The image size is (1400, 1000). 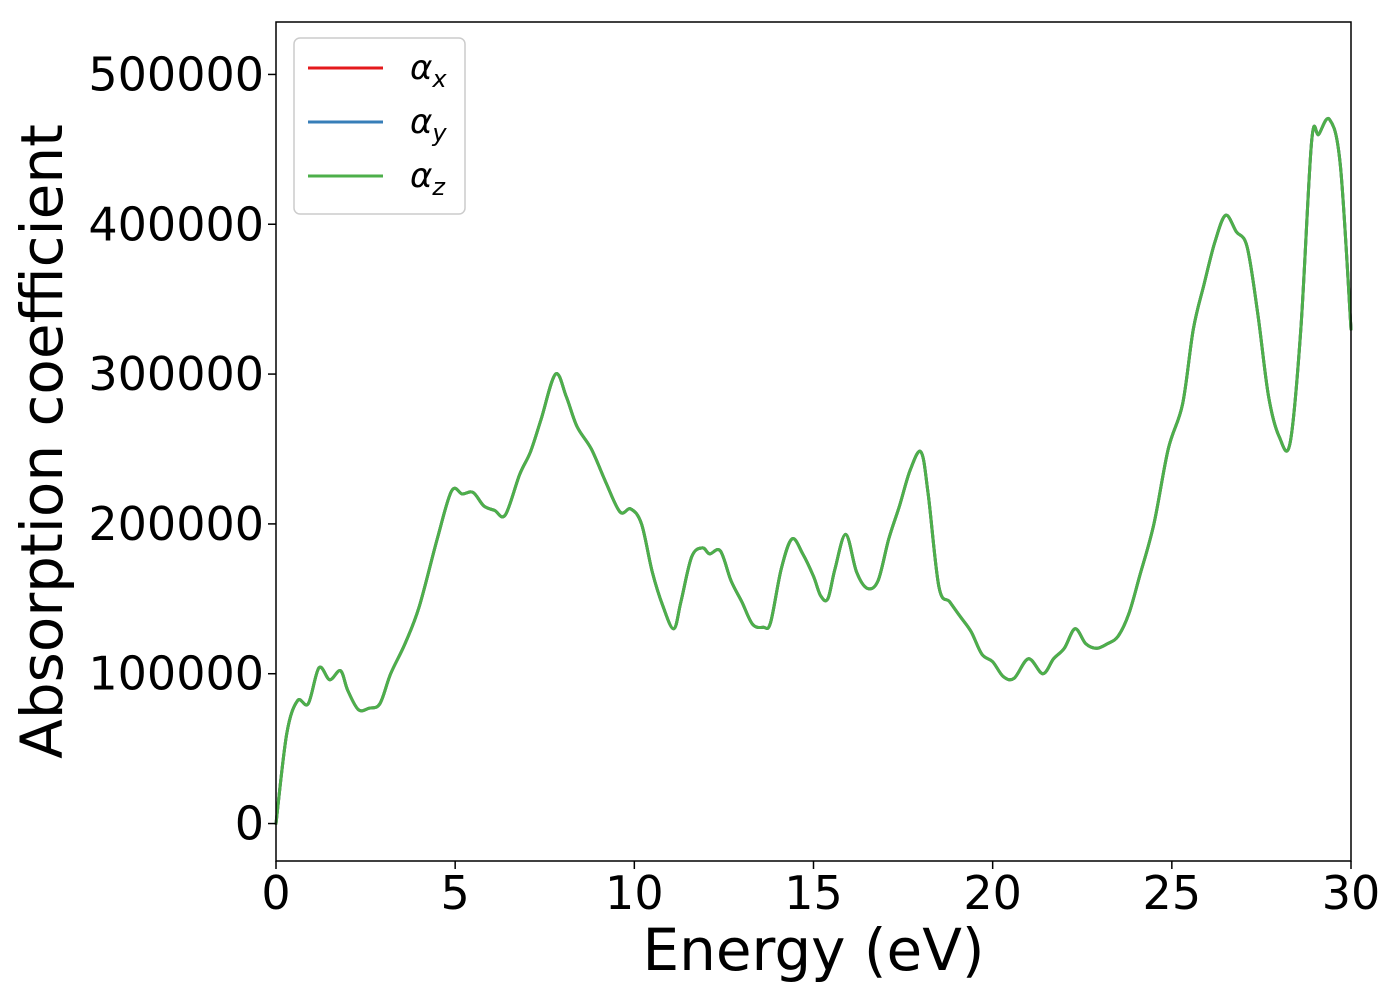 What do you see at coordinates (1172, 893) in the screenshot?
I see `x-tick-label: 25` at bounding box center [1172, 893].